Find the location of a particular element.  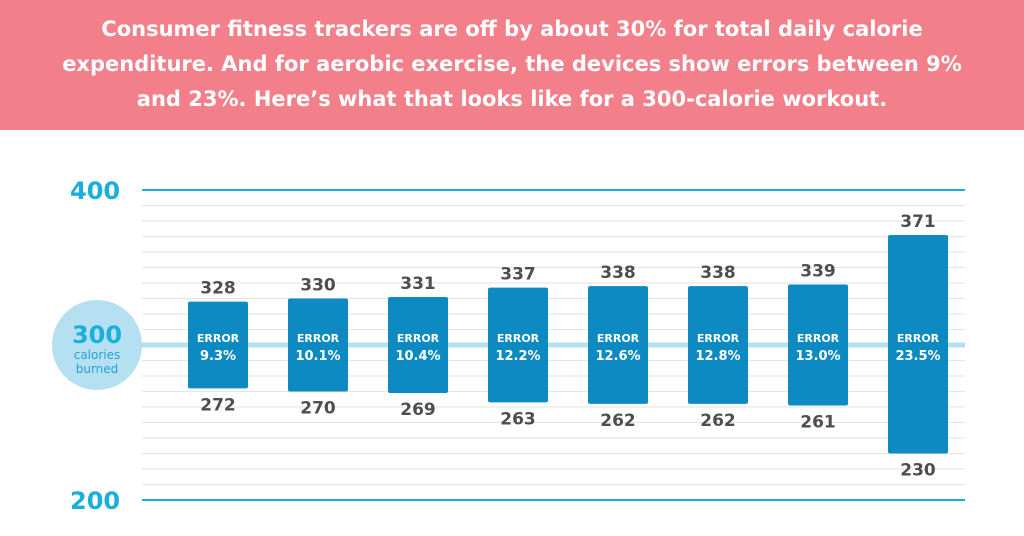

reference-value-label: 300 is located at coordinates (97, 335).